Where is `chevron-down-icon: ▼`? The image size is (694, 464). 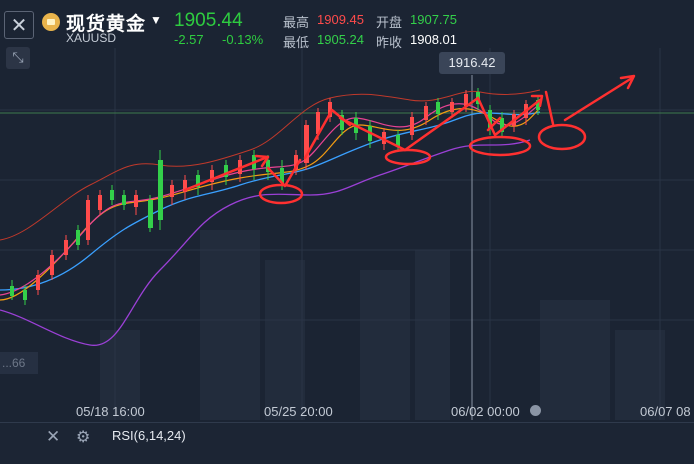 chevron-down-icon: ▼ is located at coordinates (156, 20).